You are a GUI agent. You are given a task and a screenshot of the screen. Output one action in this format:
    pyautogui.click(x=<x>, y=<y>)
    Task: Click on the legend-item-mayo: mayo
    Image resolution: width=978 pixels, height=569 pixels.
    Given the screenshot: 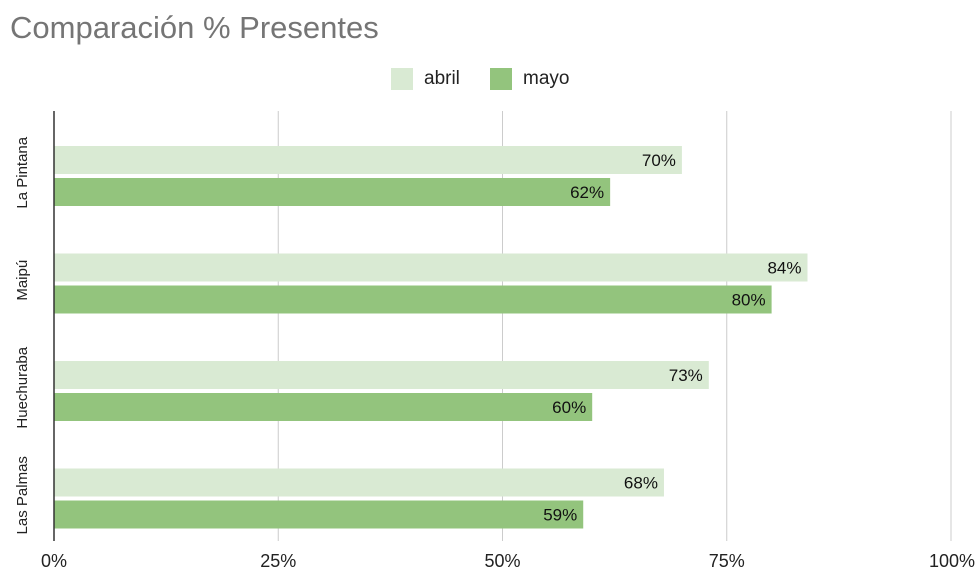 What is the action you would take?
    pyautogui.click(x=529, y=79)
    